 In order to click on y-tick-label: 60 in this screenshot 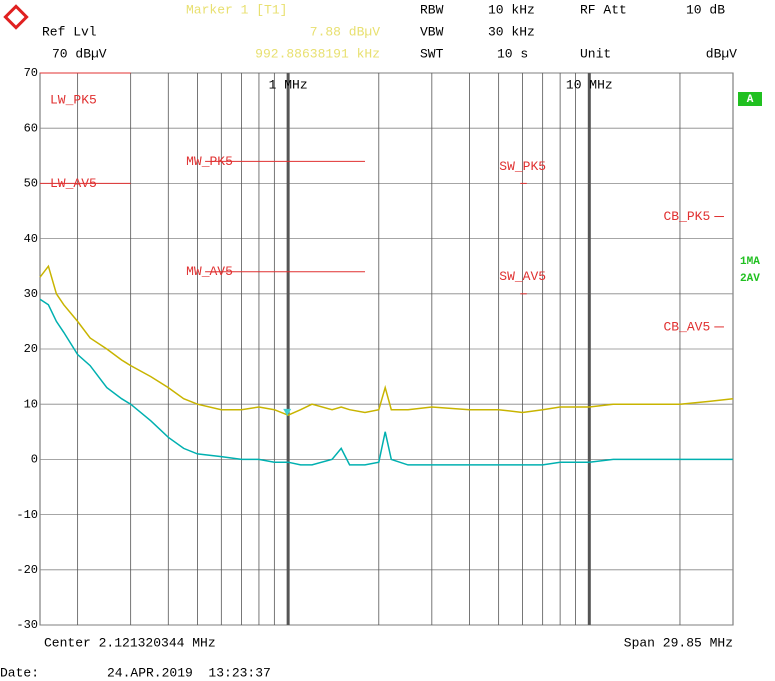, I will do `click(31, 128)`.